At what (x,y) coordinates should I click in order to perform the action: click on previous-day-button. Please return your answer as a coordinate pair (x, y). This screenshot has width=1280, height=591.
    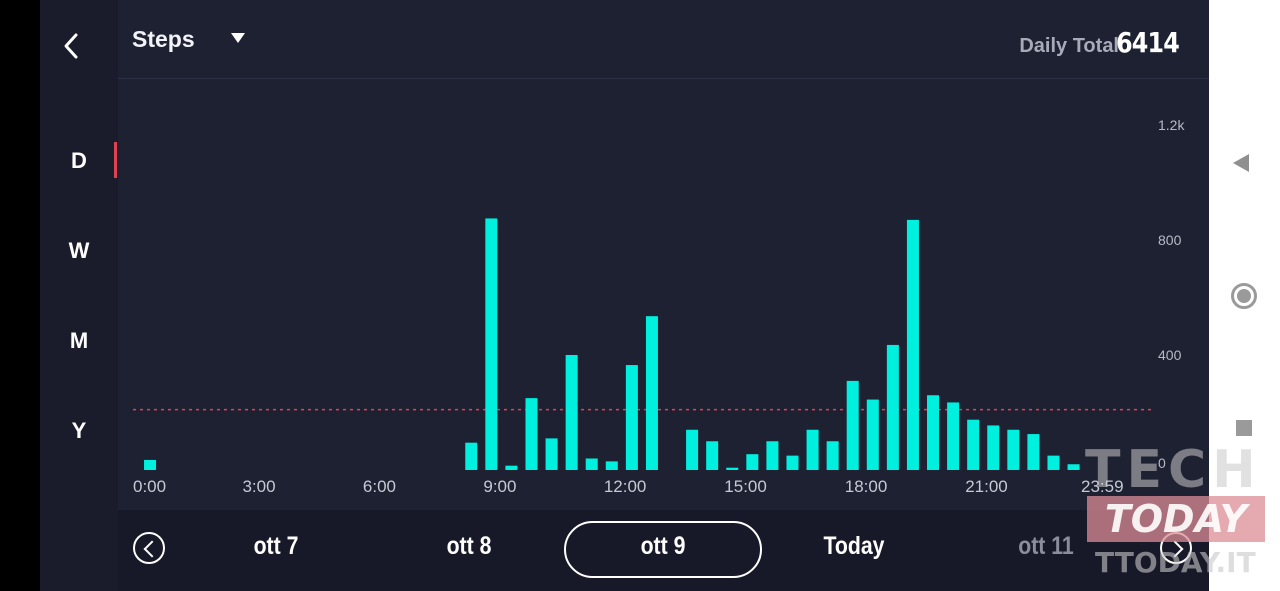
    Looking at the image, I should click on (149, 548).